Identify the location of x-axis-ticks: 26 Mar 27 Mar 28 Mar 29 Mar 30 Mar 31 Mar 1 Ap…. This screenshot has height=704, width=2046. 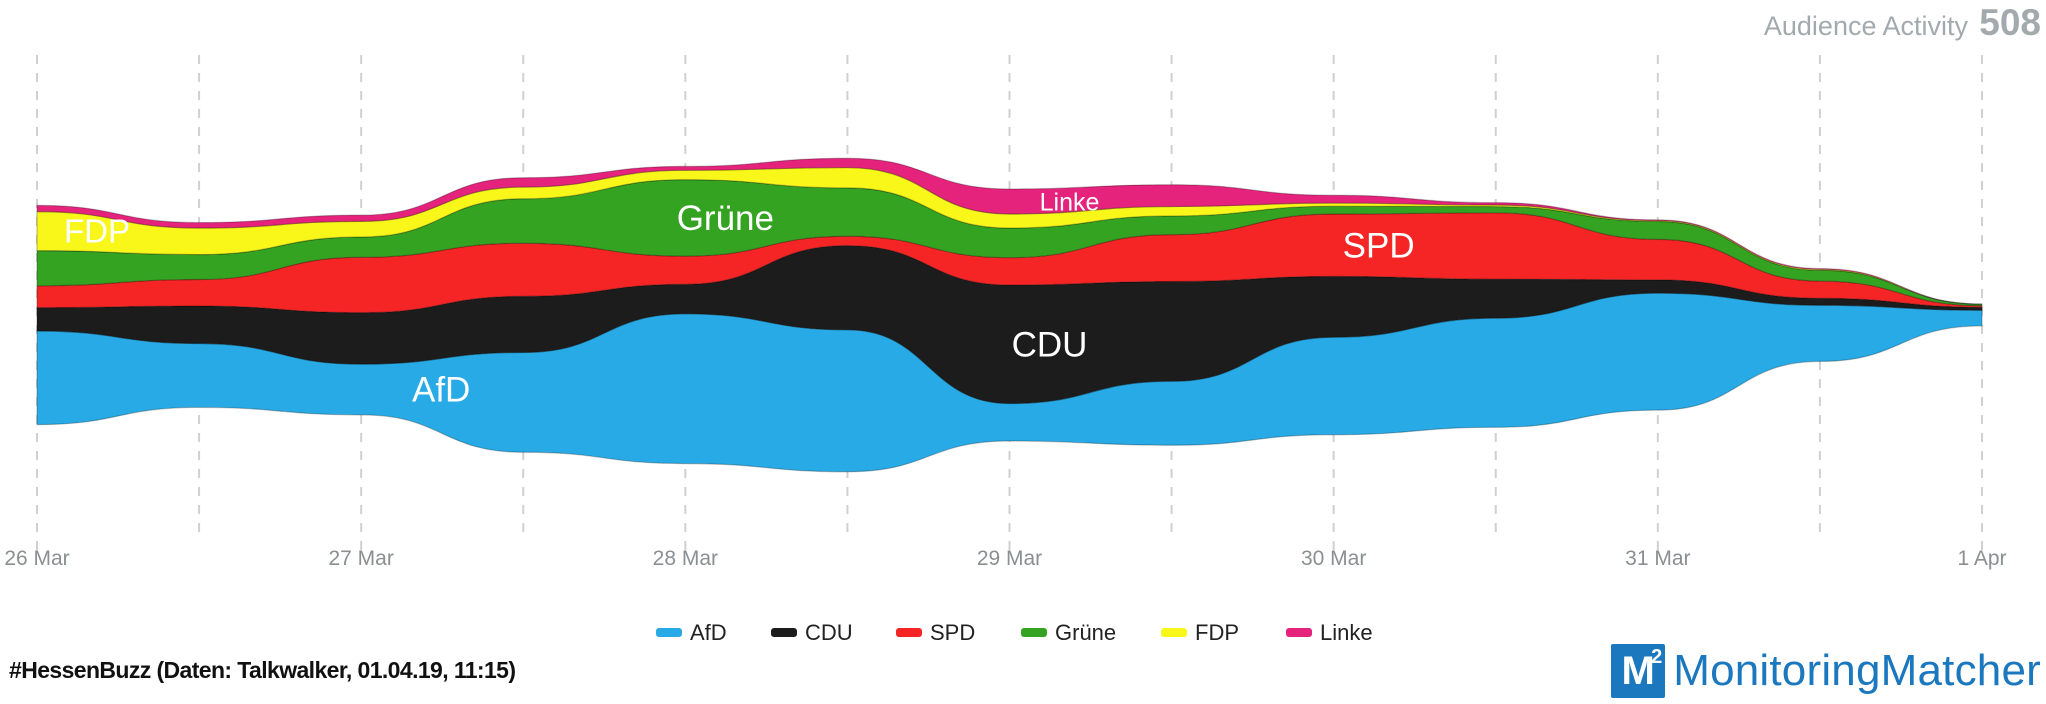
(1005, 558).